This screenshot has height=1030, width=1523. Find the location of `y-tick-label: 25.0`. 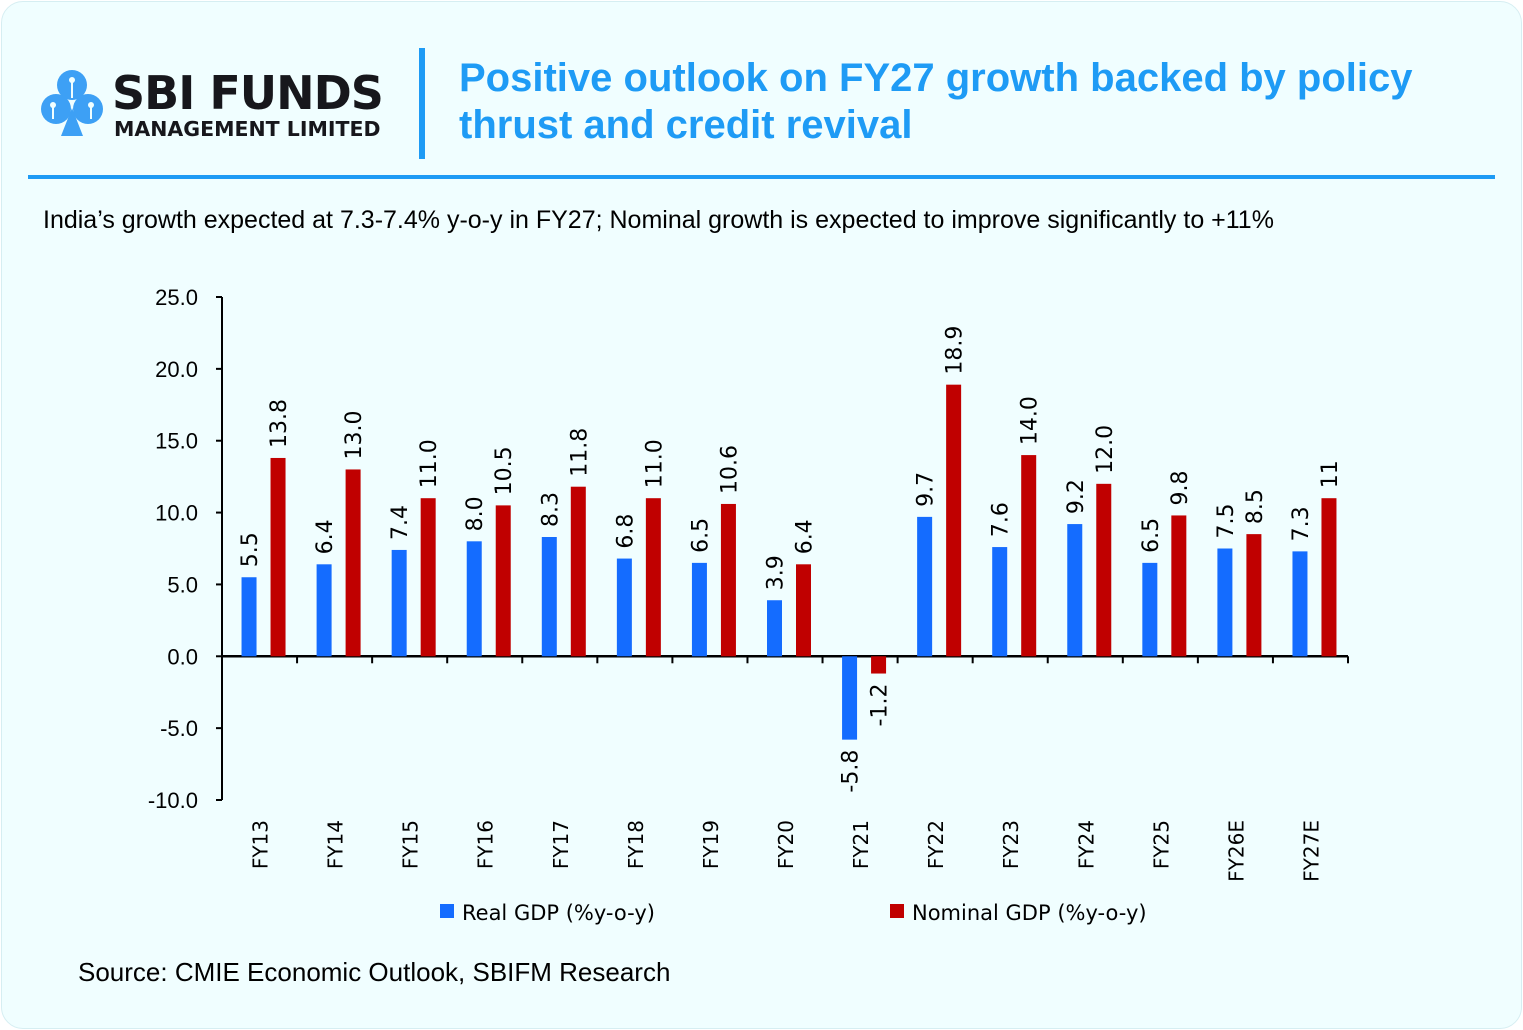

y-tick-label: 25.0 is located at coordinates (176, 297).